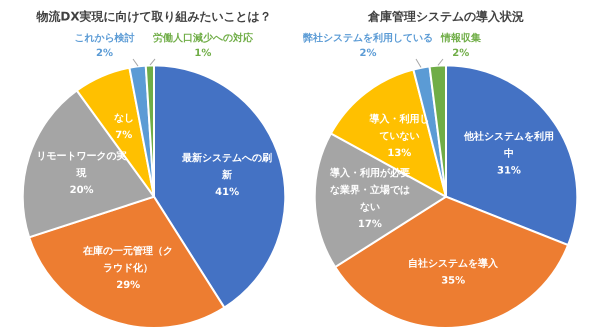 The image size is (600, 335). What do you see at coordinates (453, 281) in the screenshot?
I see `data-label: 35%` at bounding box center [453, 281].